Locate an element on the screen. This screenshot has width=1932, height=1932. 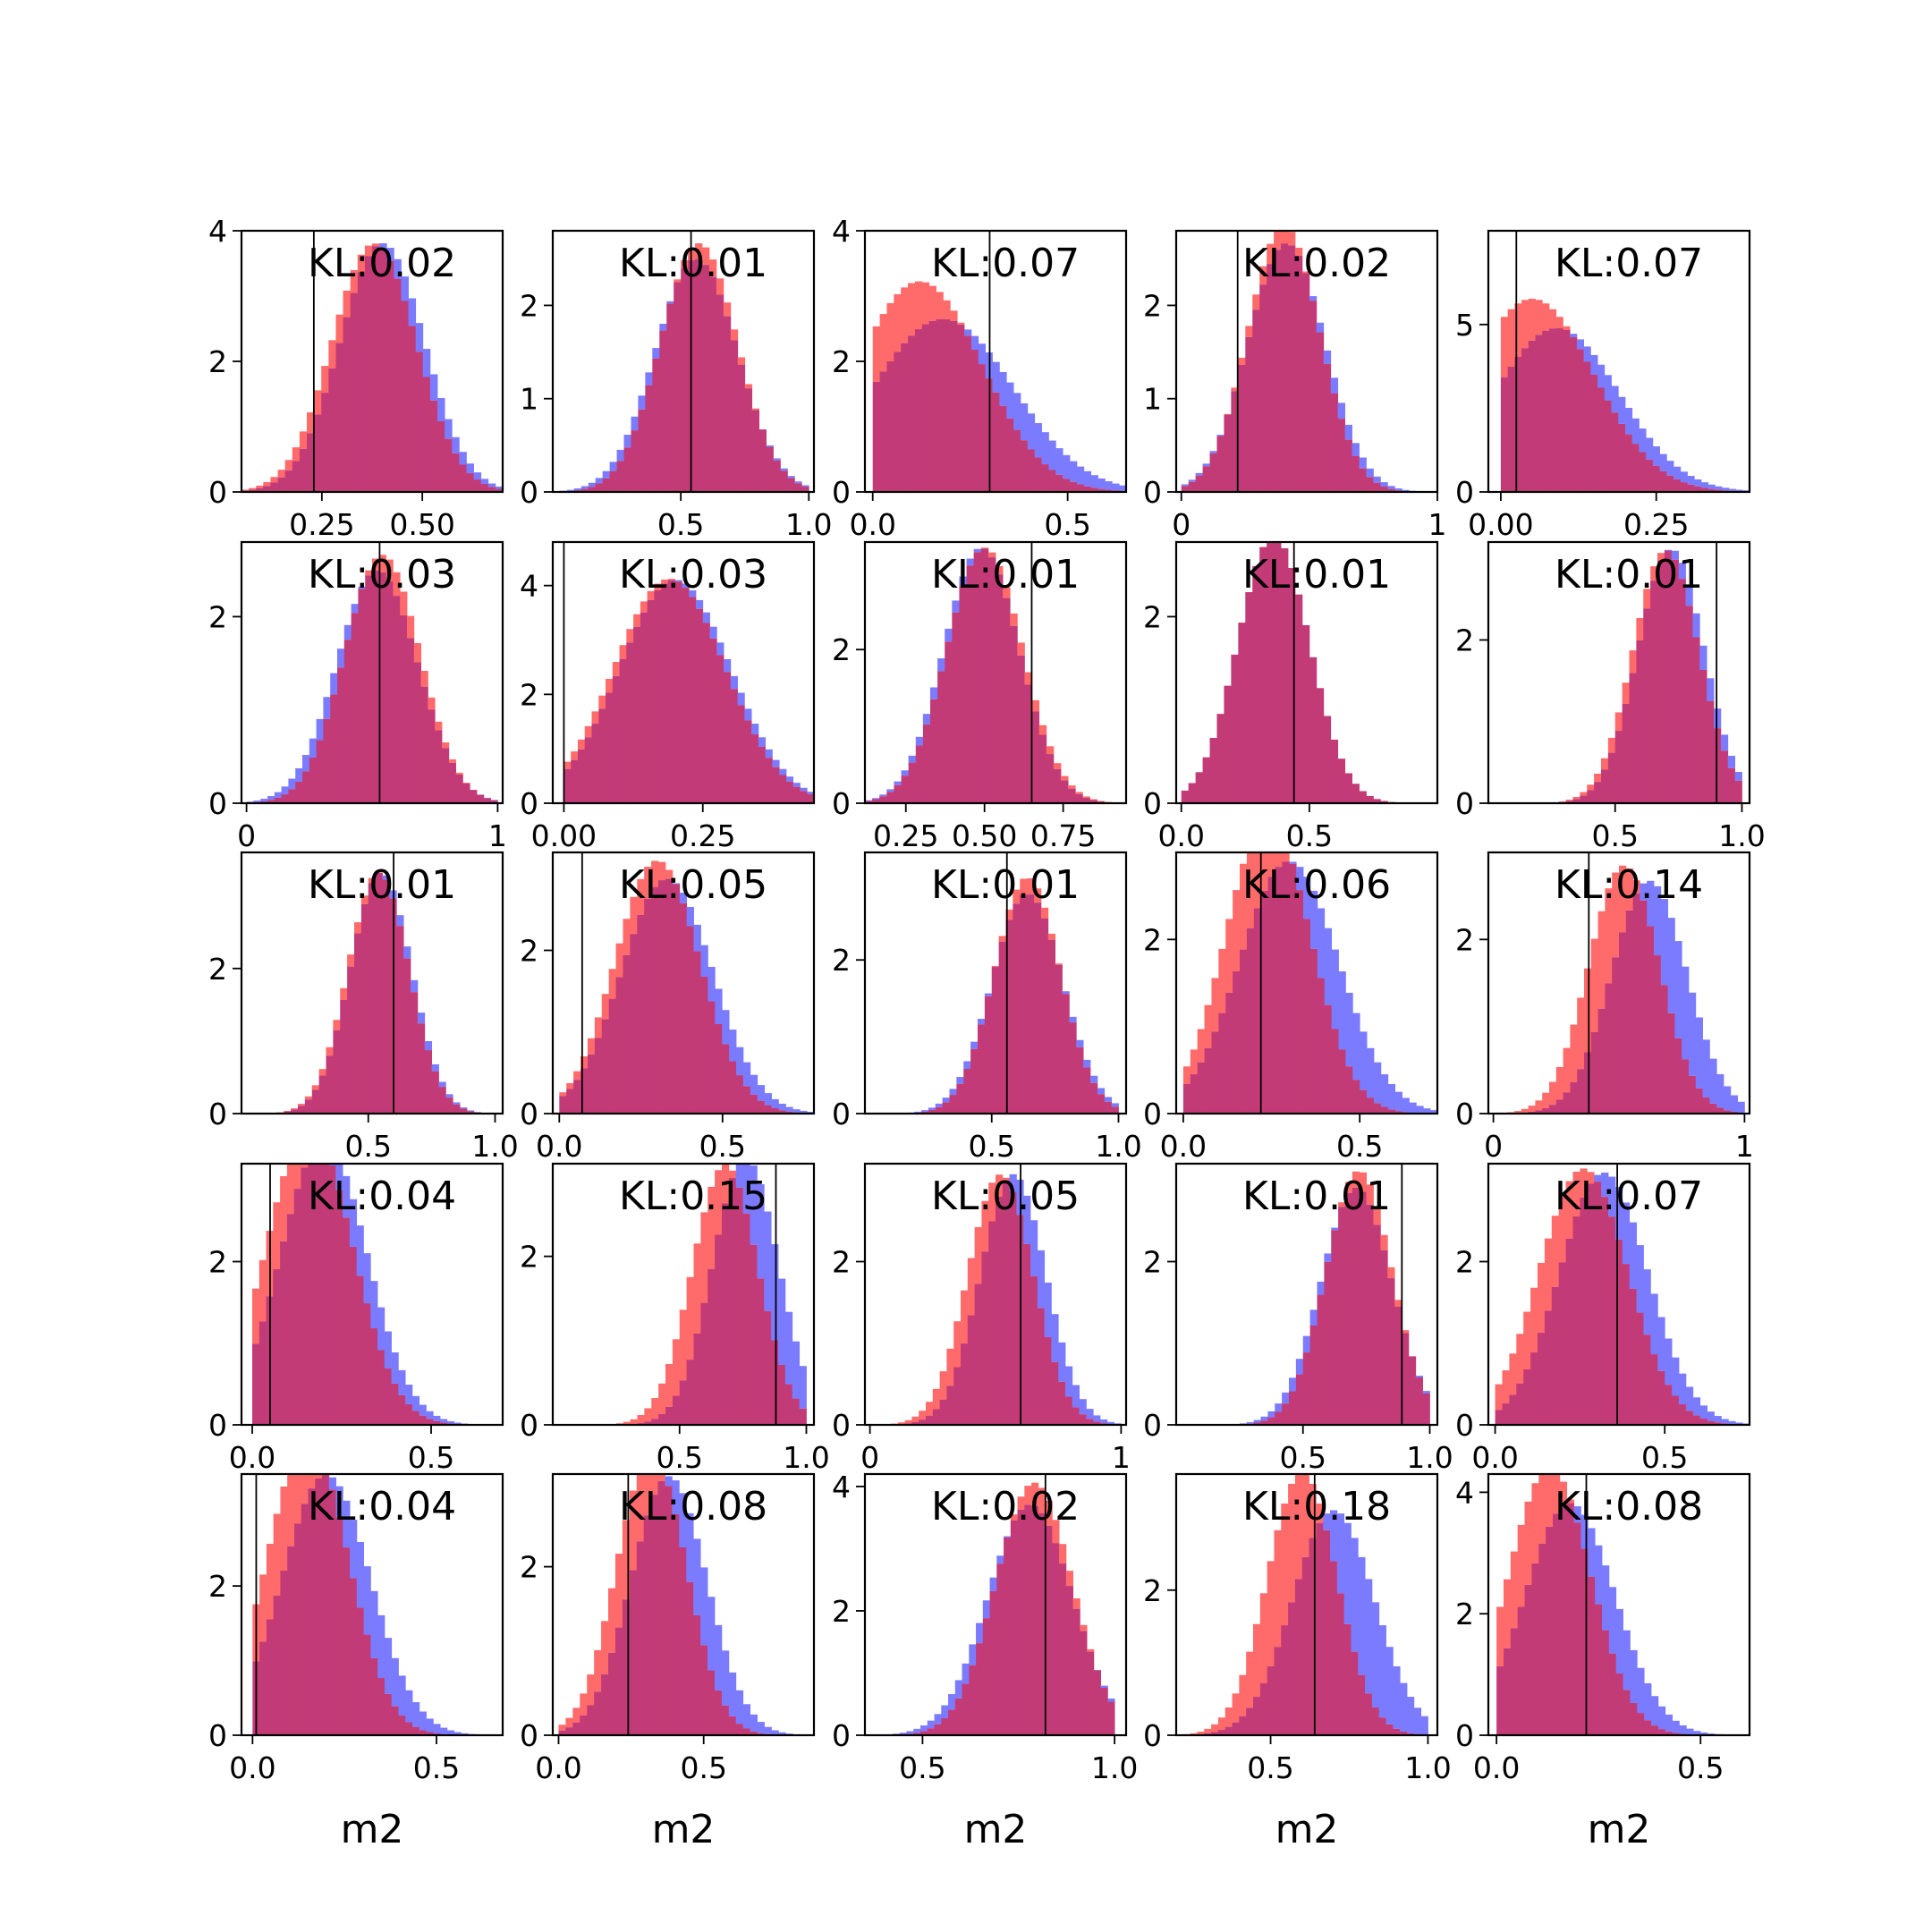
x-tick-label: 0 is located at coordinates (246, 835).